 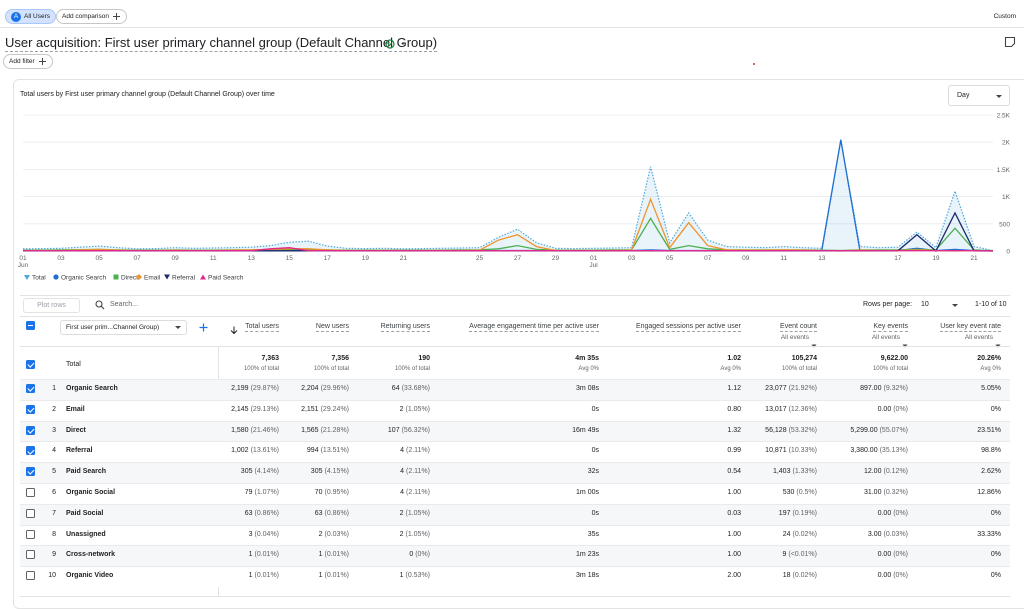 What do you see at coordinates (264, 451) in the screenshot?
I see `cell-share: (13.61%)` at bounding box center [264, 451].